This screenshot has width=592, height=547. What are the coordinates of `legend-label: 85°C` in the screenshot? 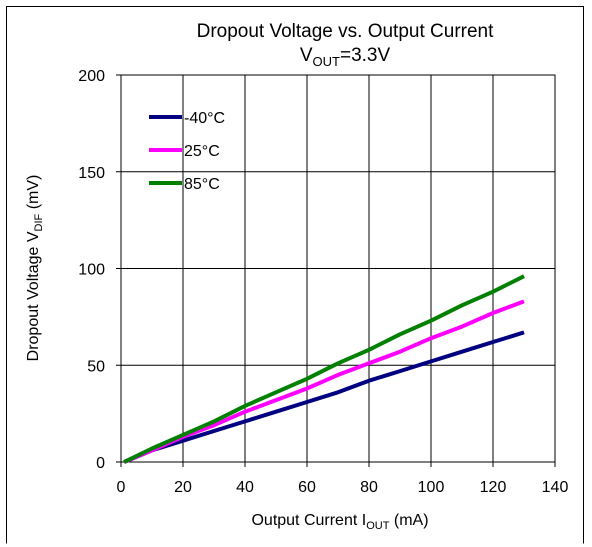 It's located at (202, 184).